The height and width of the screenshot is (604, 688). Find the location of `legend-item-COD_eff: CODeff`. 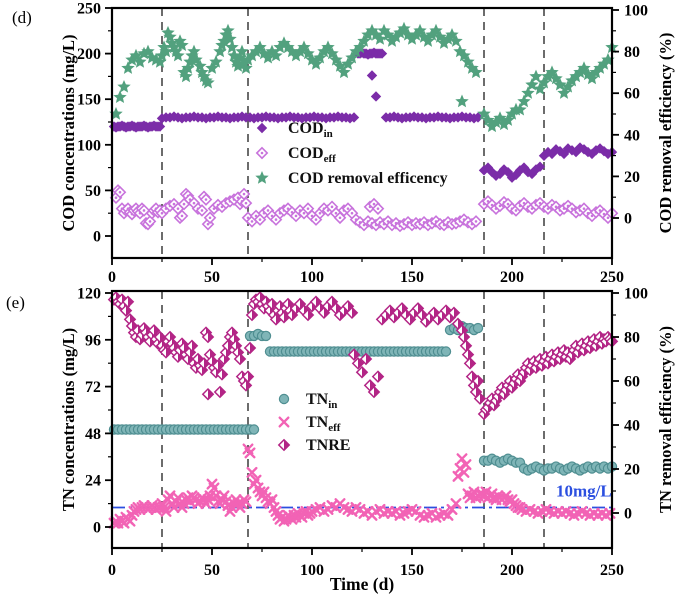

legend-item-COD_eff: CODeff is located at coordinates (295, 155).